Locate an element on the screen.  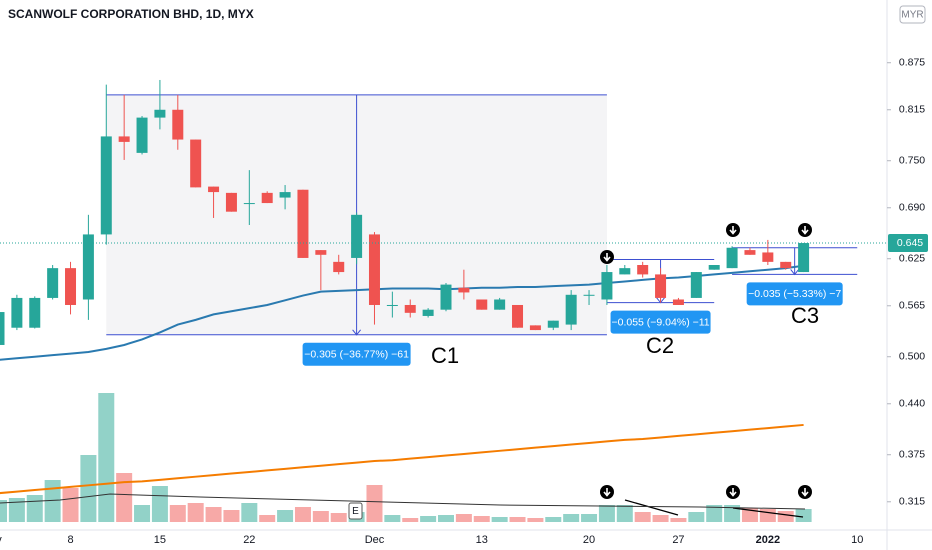
x-tick-label: 10 is located at coordinates (857, 540).